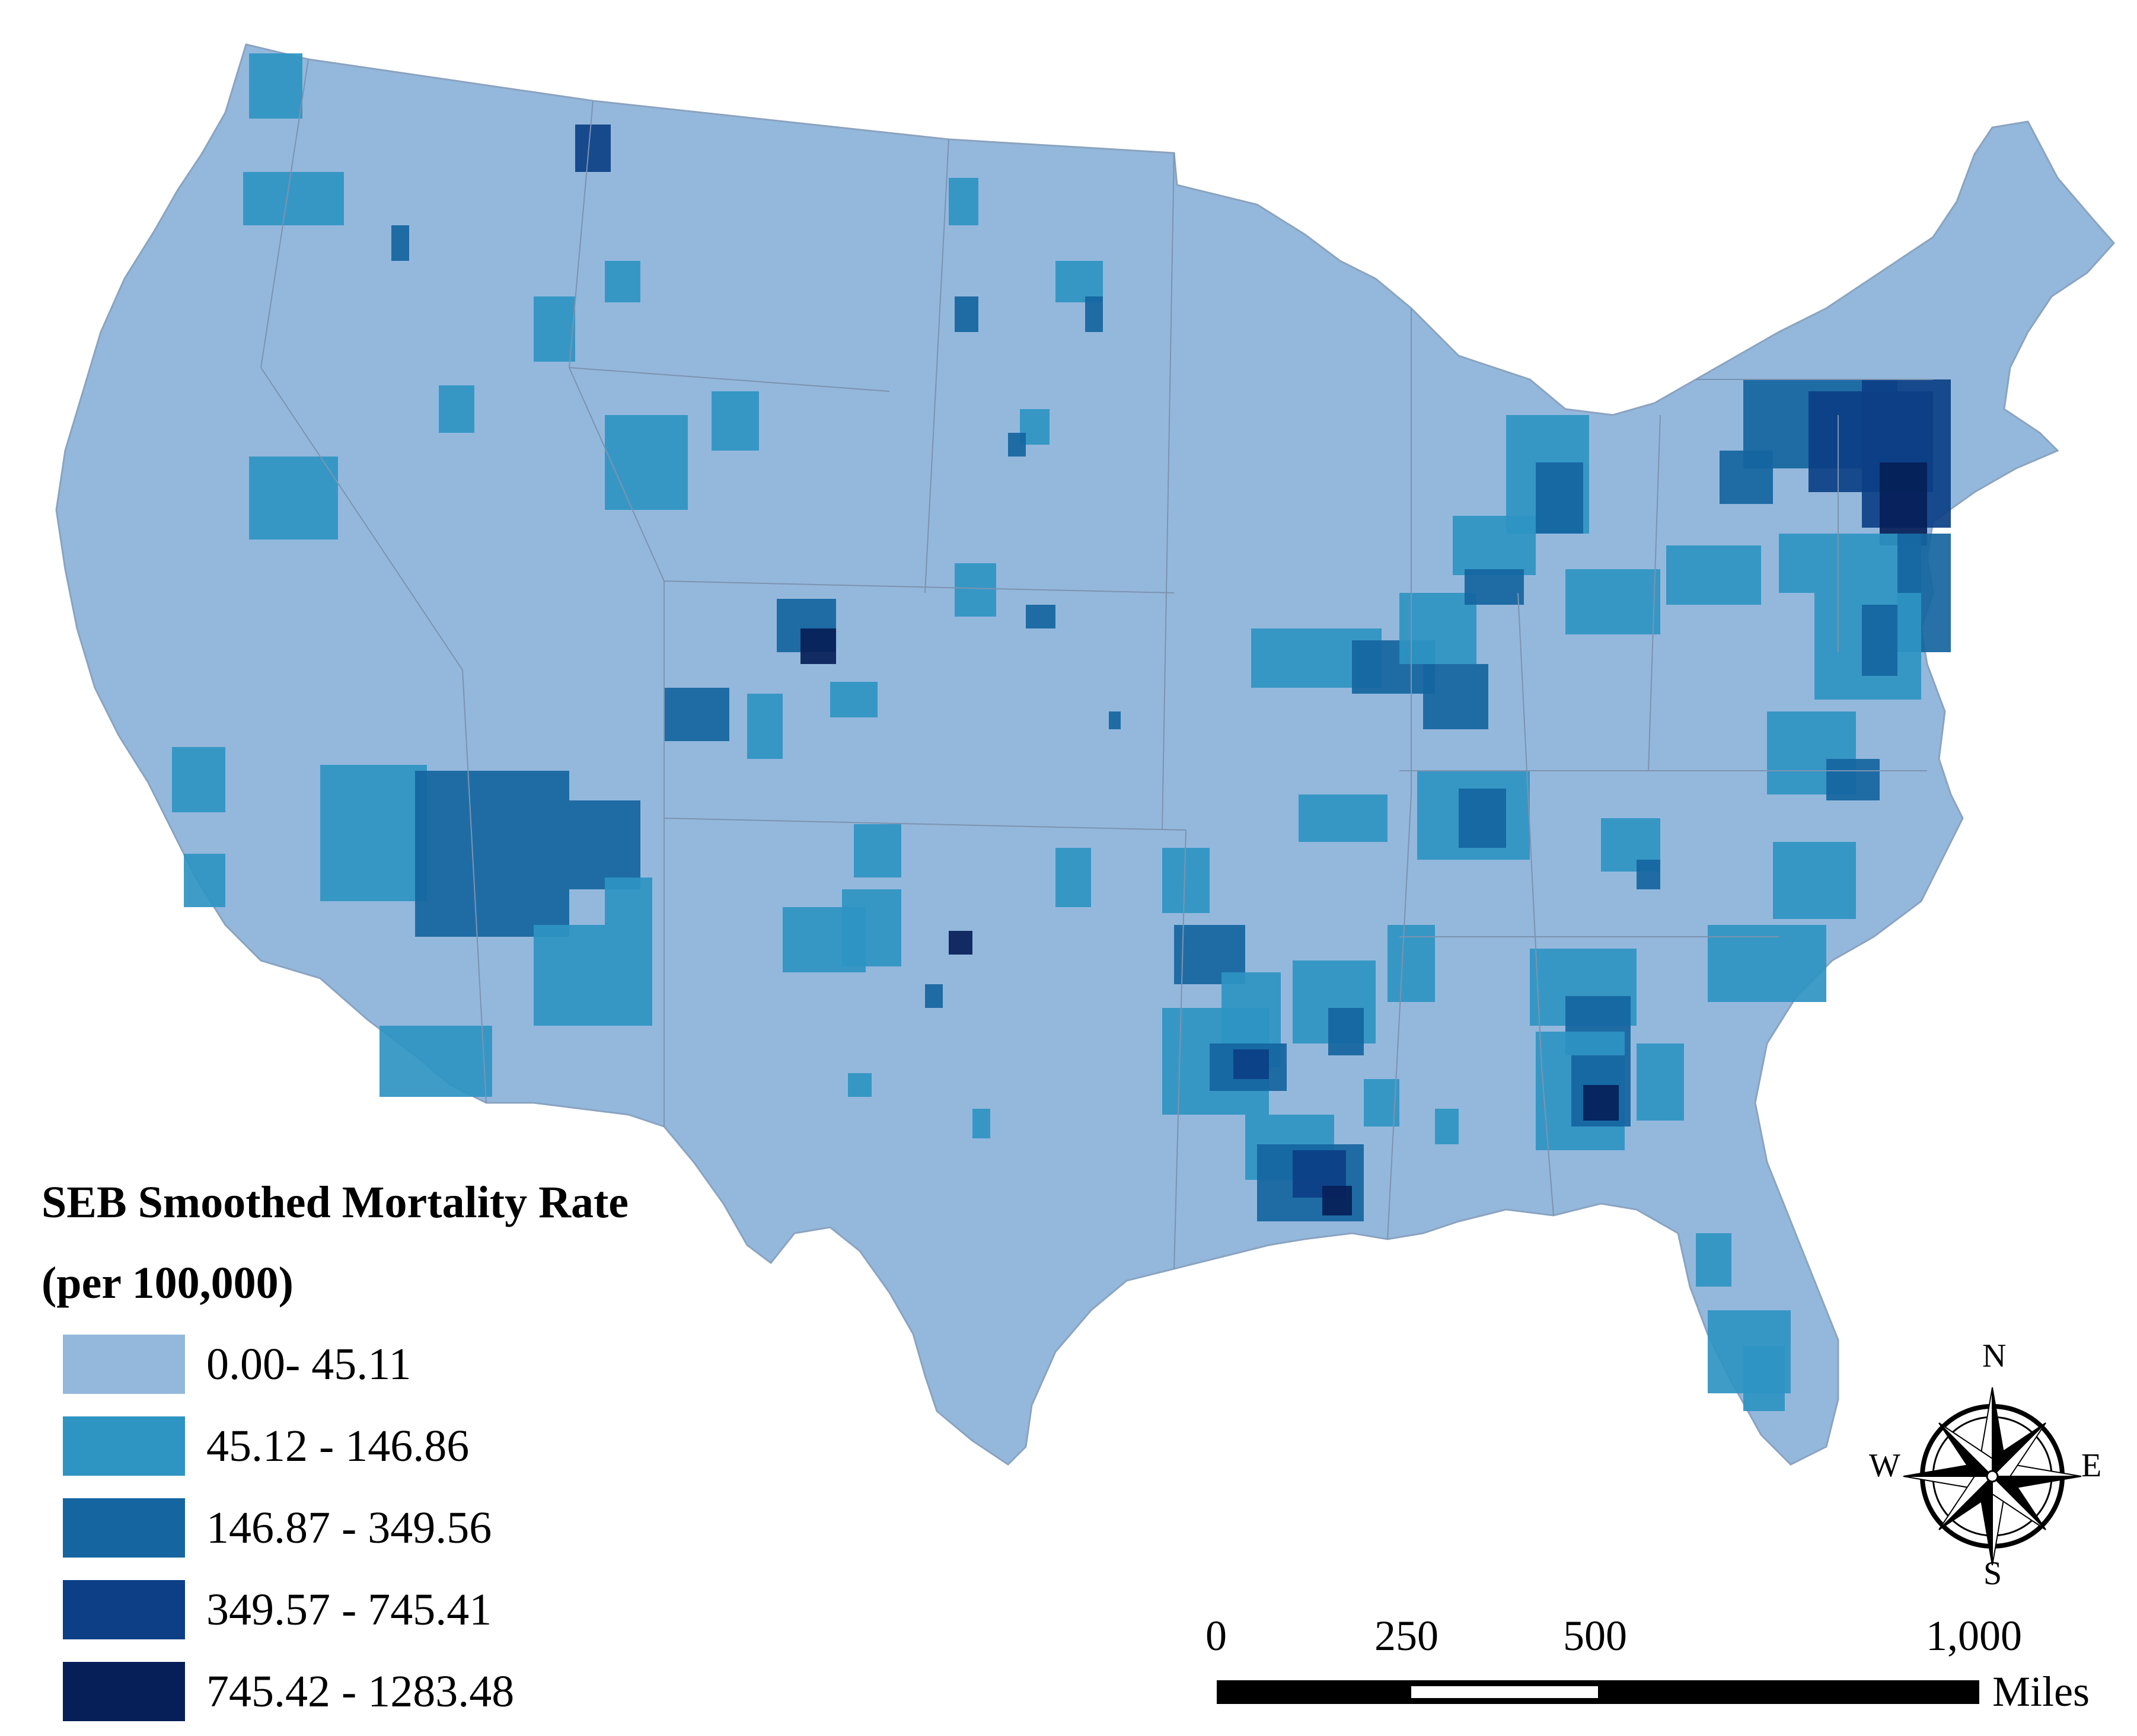  Describe the element at coordinates (1884, 1465) in the screenshot. I see `compass-west-label: W` at that location.